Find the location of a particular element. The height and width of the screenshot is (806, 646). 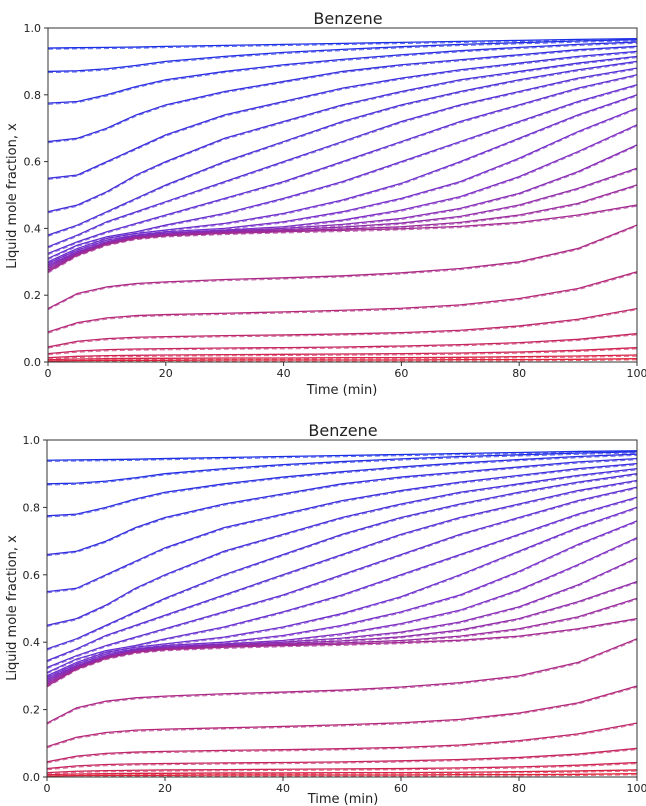

chart-2-series-18-solid is located at coordinates (342, 681).